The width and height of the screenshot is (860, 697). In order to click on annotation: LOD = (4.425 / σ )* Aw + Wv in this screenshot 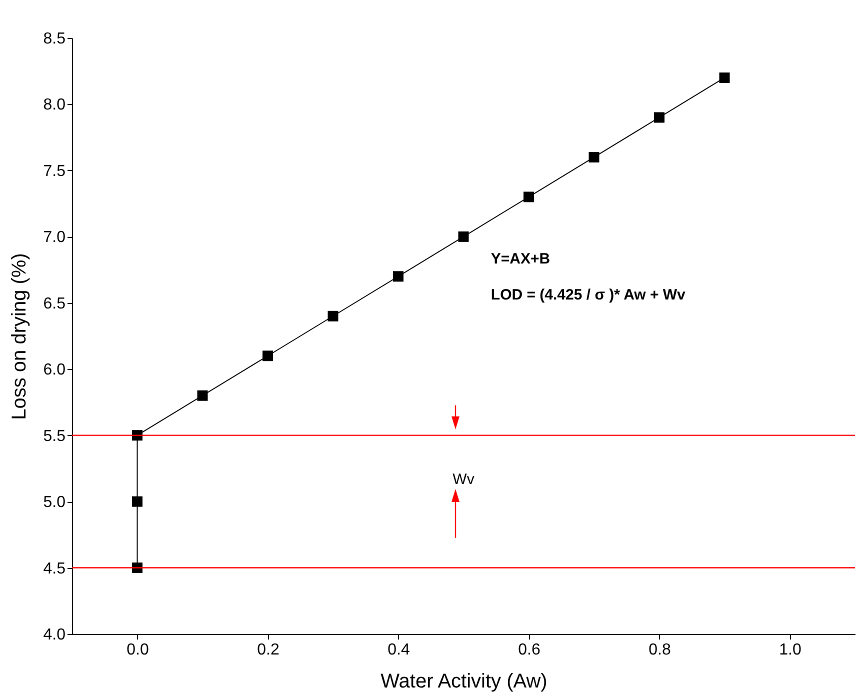, I will do `click(588, 295)`.